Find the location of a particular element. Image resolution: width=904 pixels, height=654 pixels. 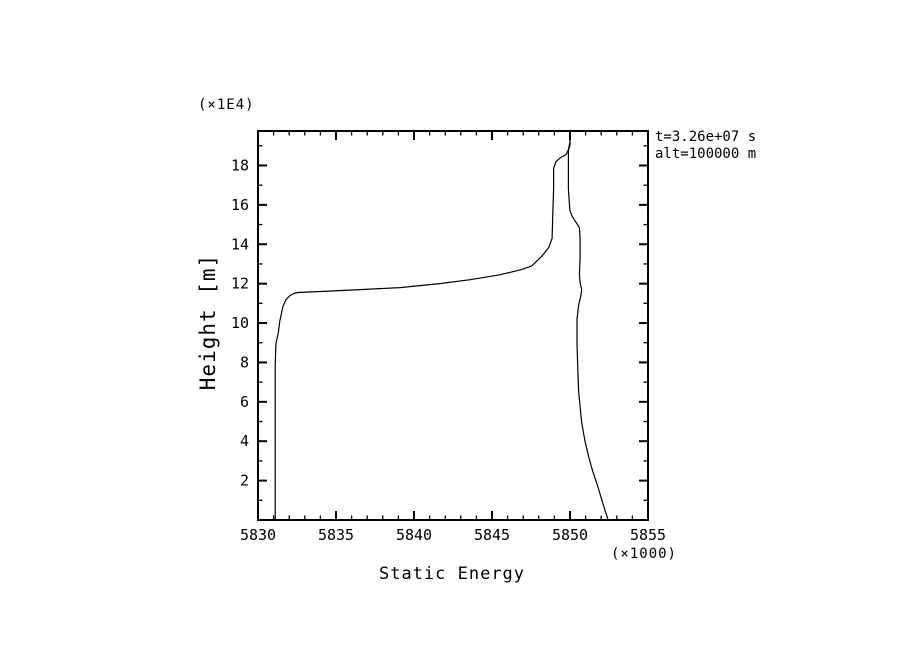

x-axis-multiplier: (×1000) is located at coordinates (643, 554).